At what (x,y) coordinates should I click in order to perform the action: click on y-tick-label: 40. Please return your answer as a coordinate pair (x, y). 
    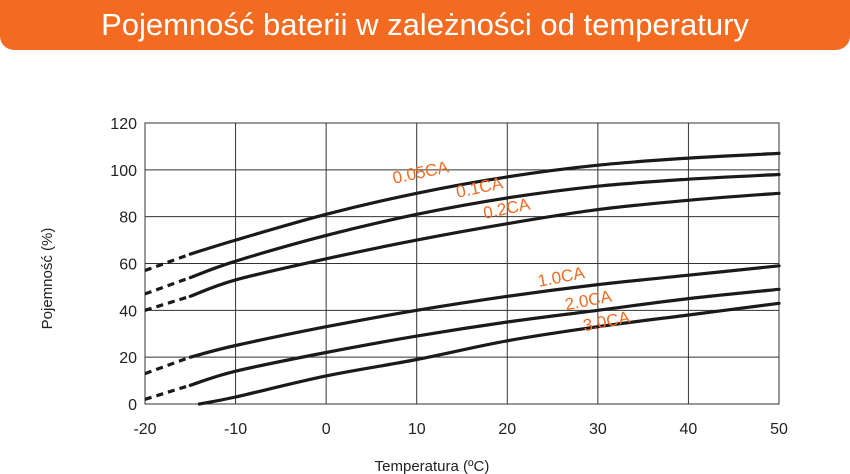
    Looking at the image, I should click on (128, 311).